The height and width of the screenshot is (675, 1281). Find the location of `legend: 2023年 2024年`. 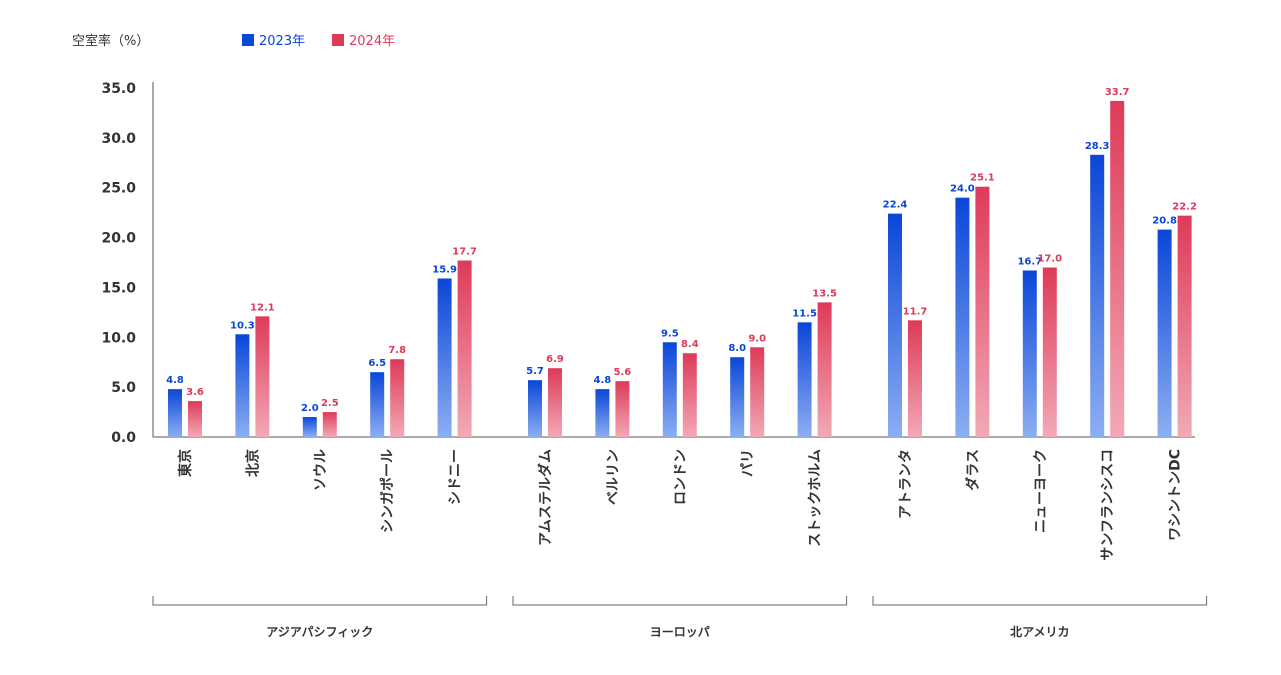

legend: 2023年 2024年 is located at coordinates (318, 41).